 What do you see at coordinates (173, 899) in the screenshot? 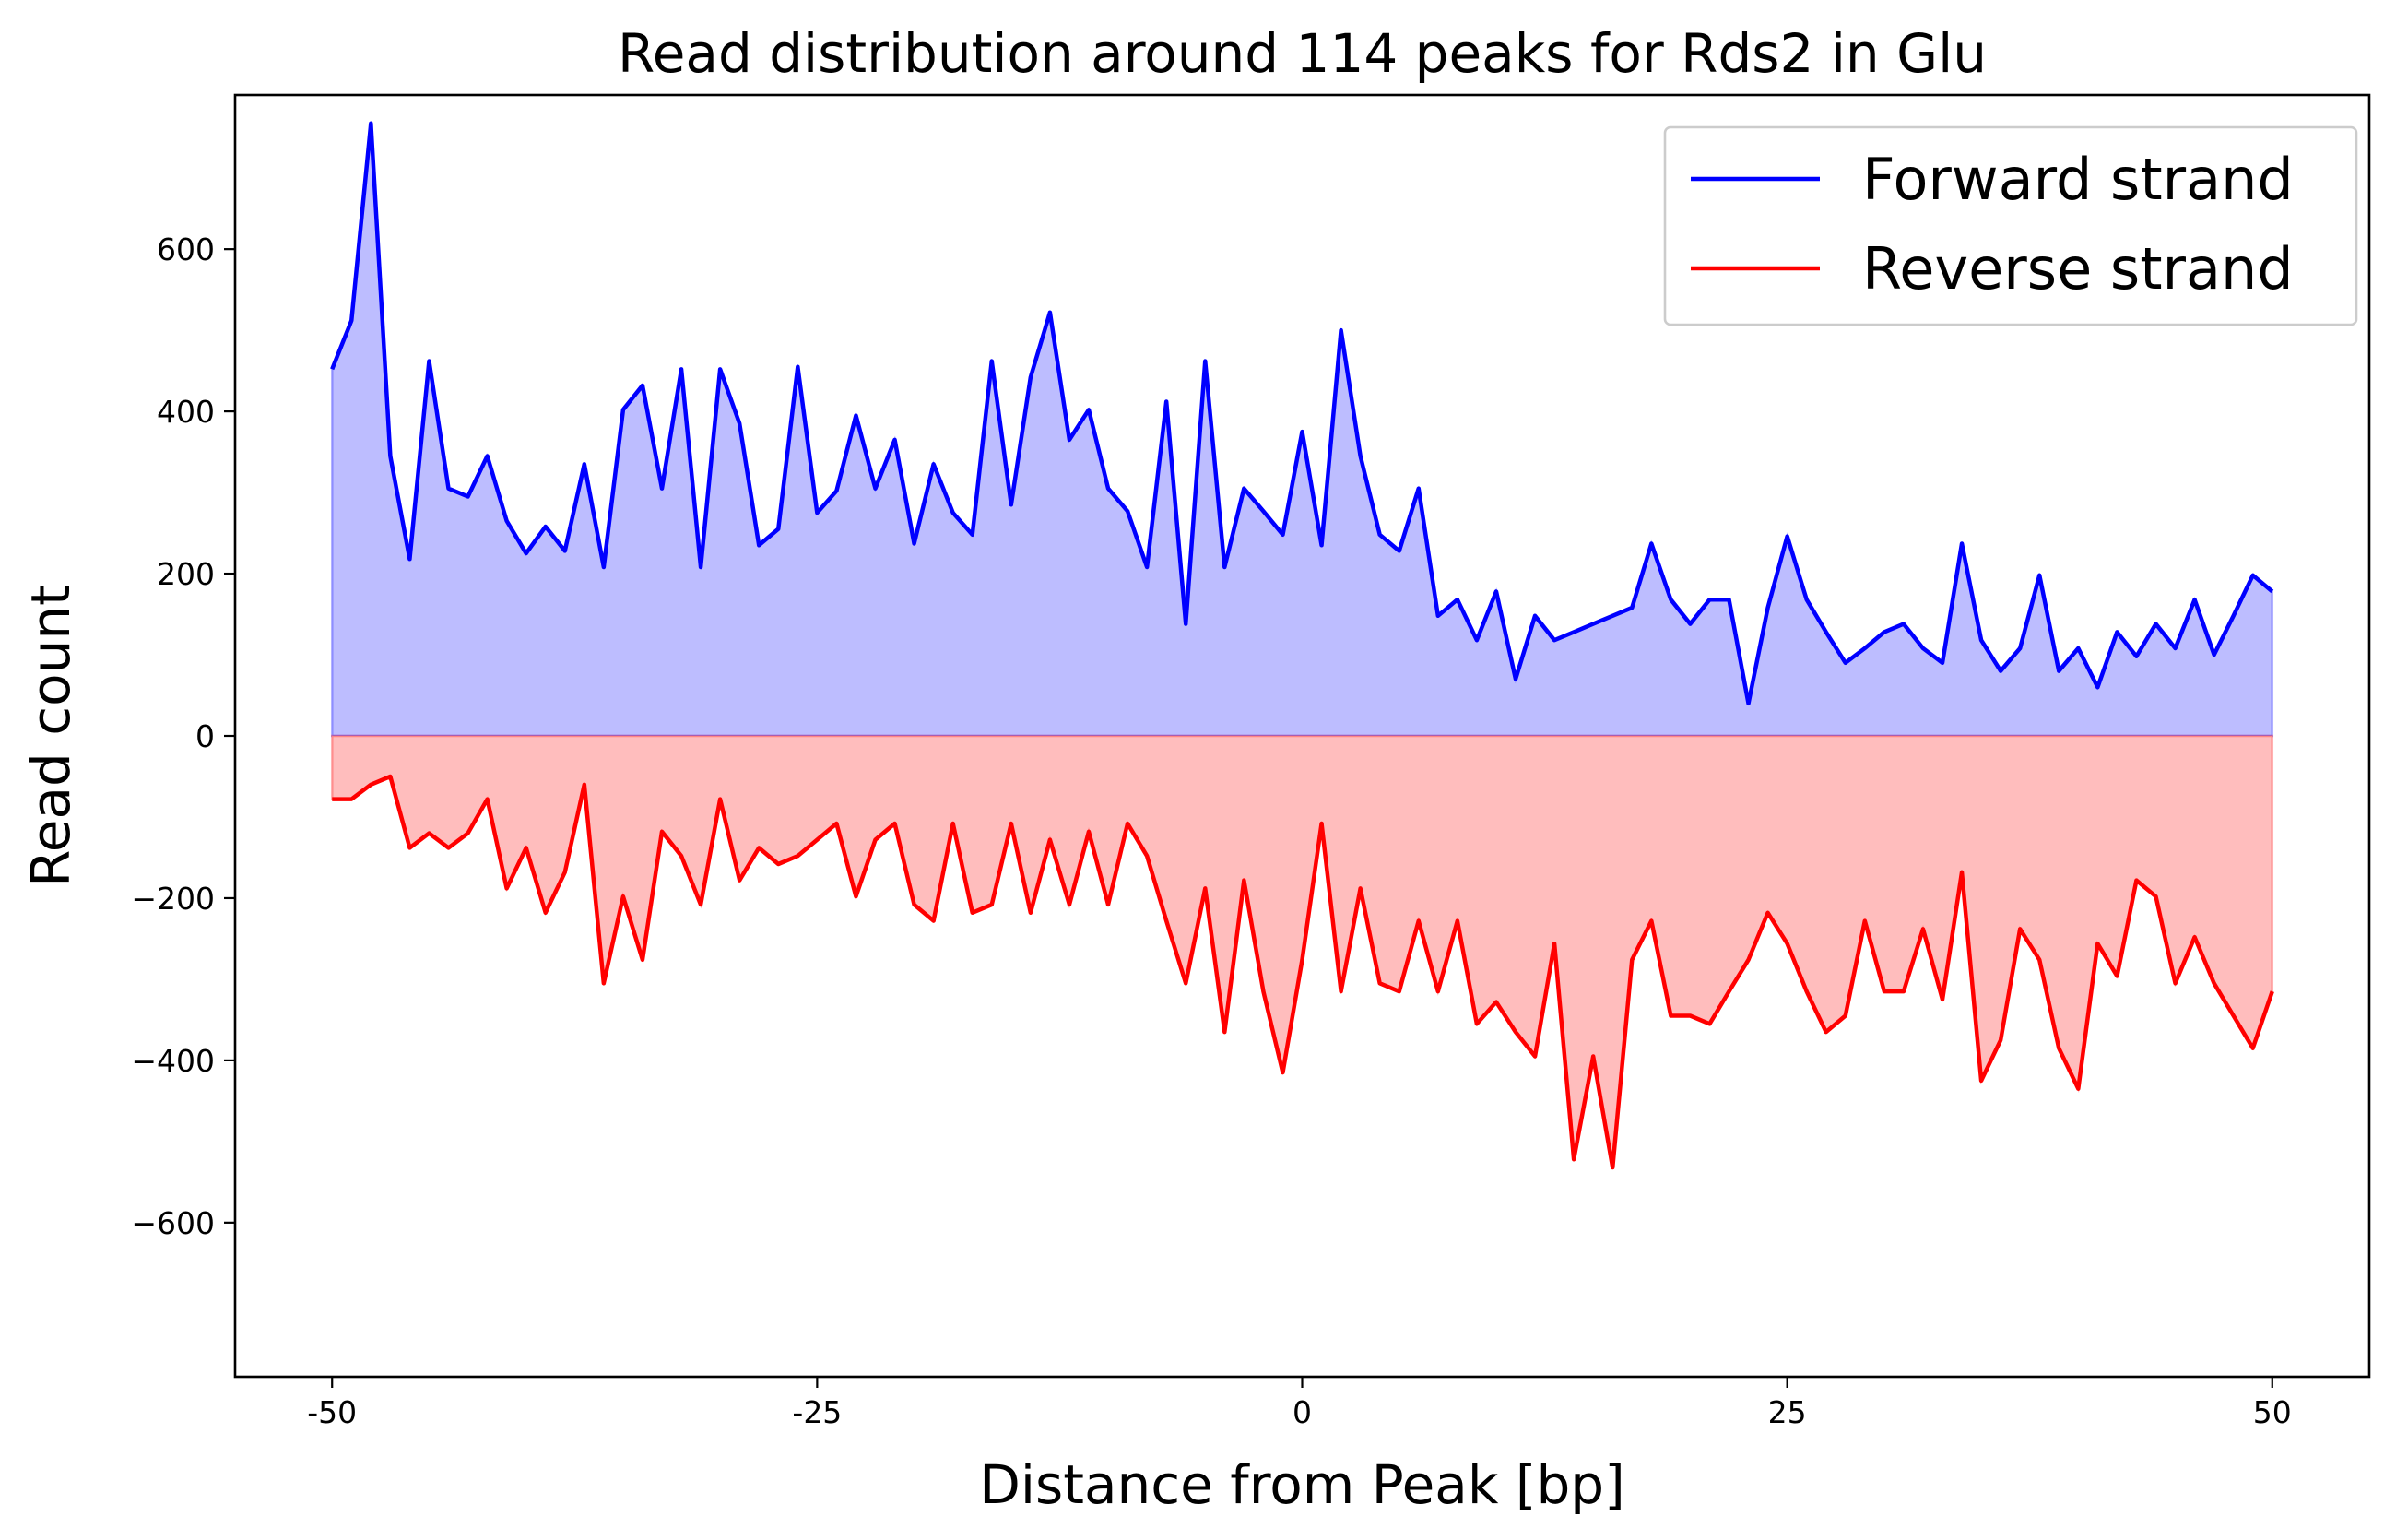
I see `y-tick-label: −200` at bounding box center [173, 899].